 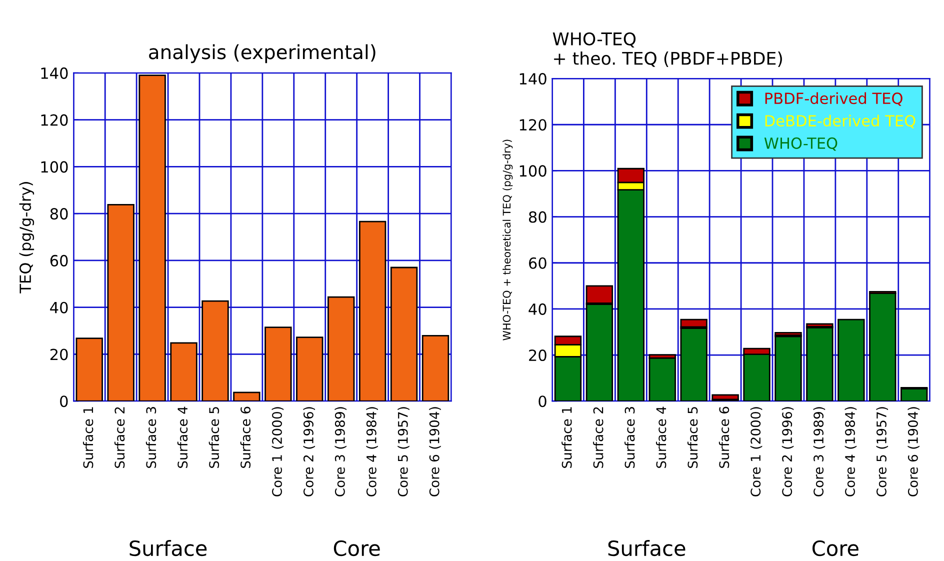 What do you see at coordinates (262, 54) in the screenshot?
I see `chart-title: analysis (experimental)` at bounding box center [262, 54].